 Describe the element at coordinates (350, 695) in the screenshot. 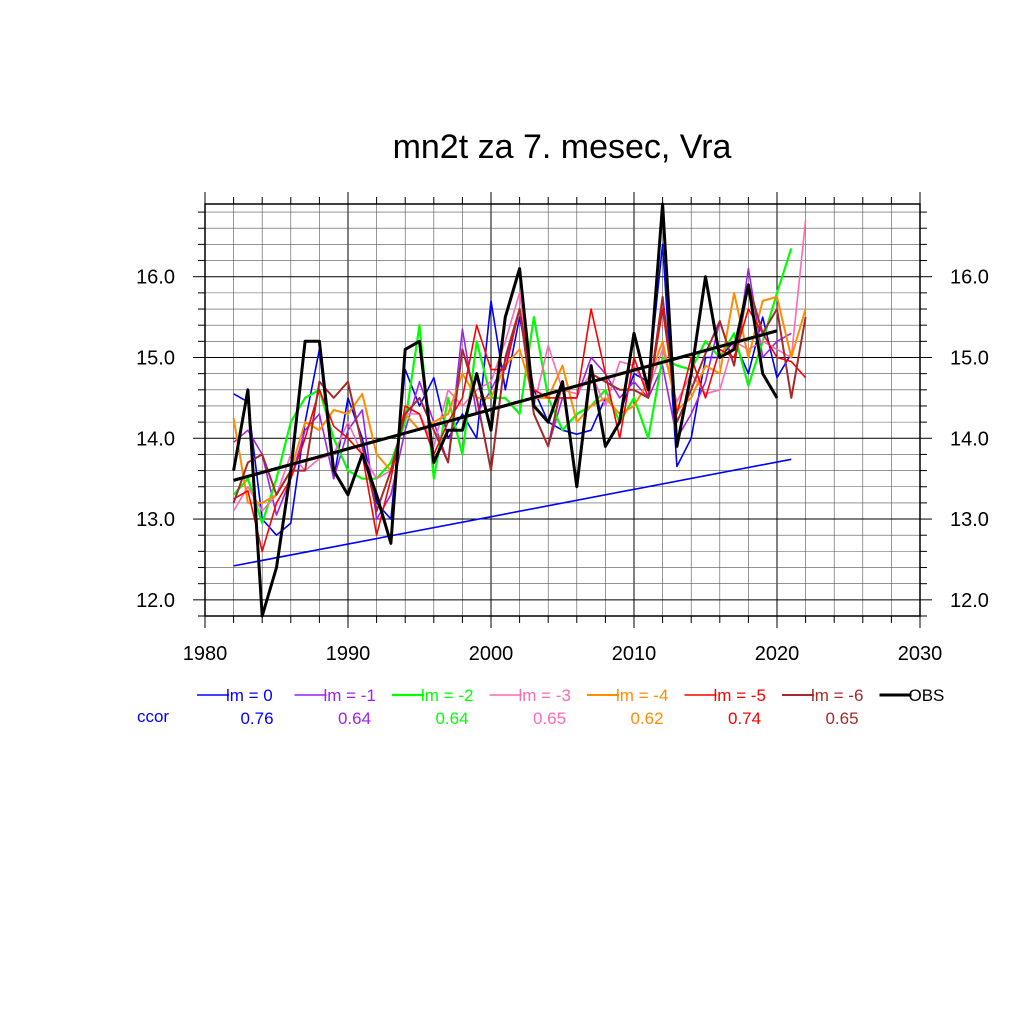

I see `legend-label: lm = -1` at that location.